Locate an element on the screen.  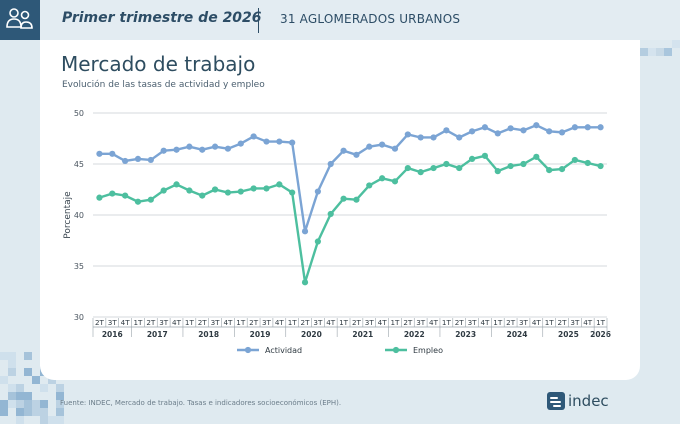
y-tick-label: 40 is located at coordinates (79, 215).